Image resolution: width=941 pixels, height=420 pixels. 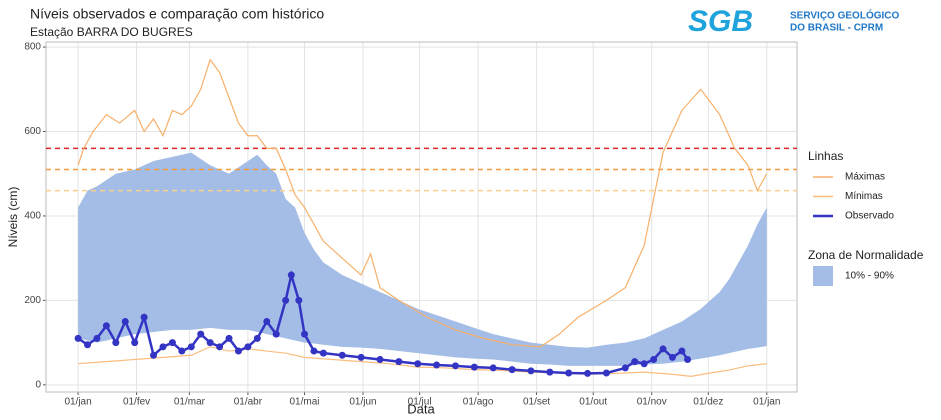 What do you see at coordinates (869, 276) in the screenshot?
I see `legend-label: 10% - 90%` at bounding box center [869, 276].